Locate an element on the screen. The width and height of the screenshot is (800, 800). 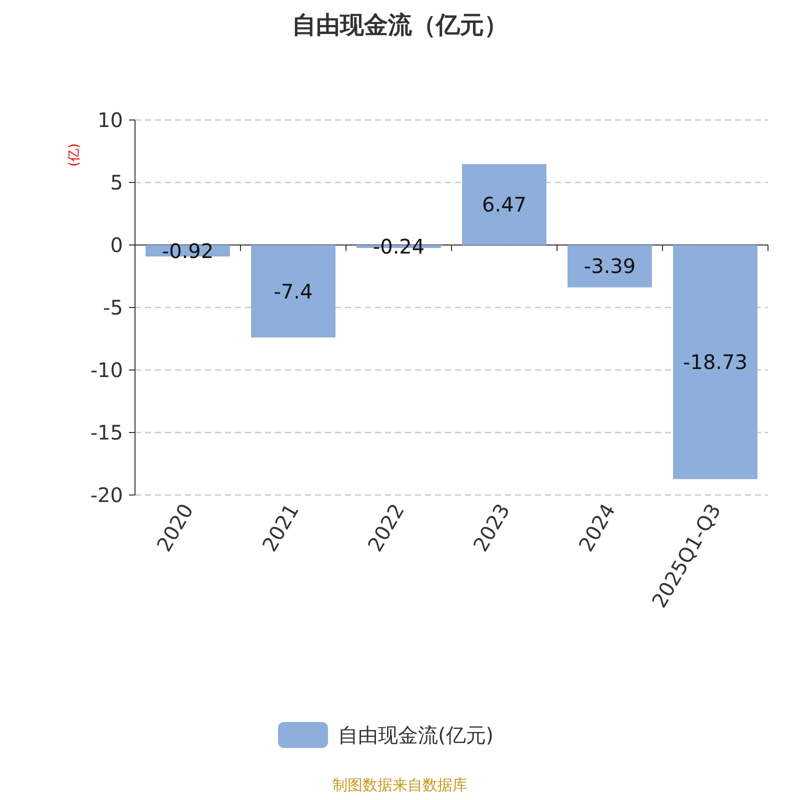
y-tick-label: -20 is located at coordinates (106, 495).